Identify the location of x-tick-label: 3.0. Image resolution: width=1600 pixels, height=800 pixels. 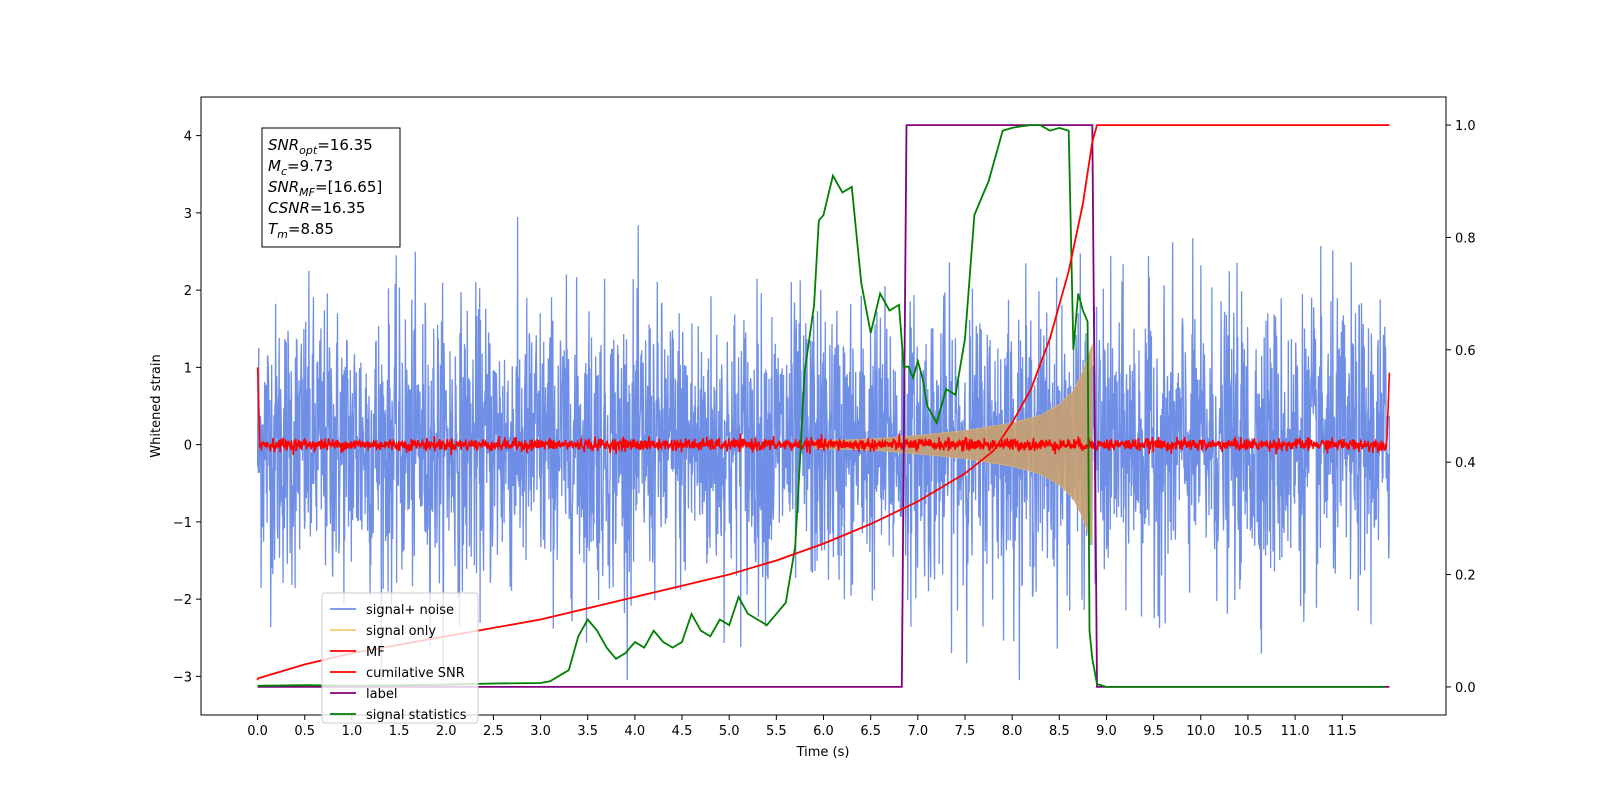
(540, 731).